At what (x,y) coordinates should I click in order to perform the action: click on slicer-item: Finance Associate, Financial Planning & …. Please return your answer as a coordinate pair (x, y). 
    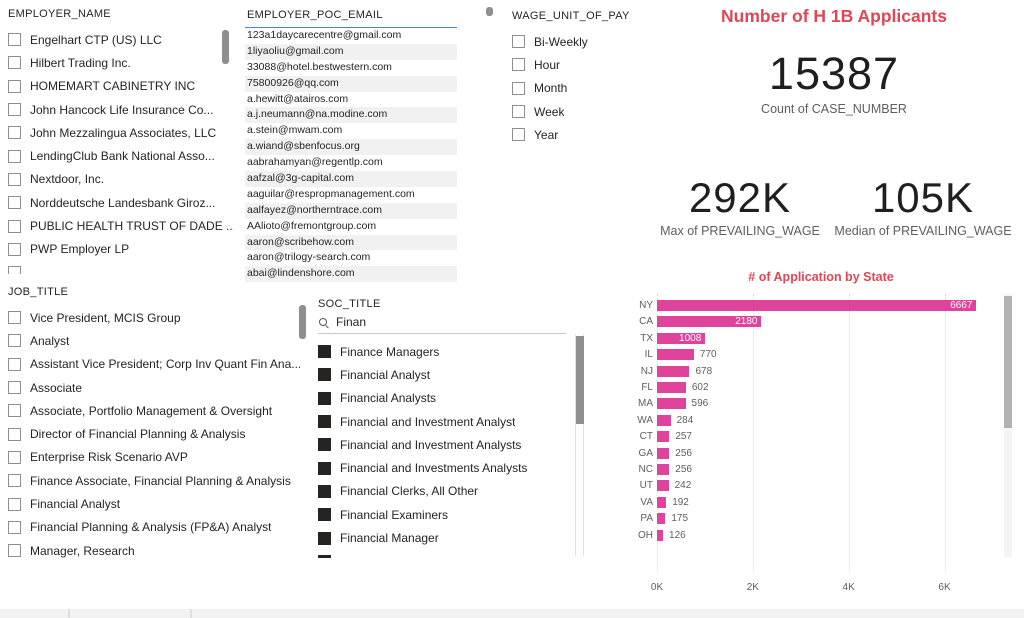
    Looking at the image, I should click on (154, 480).